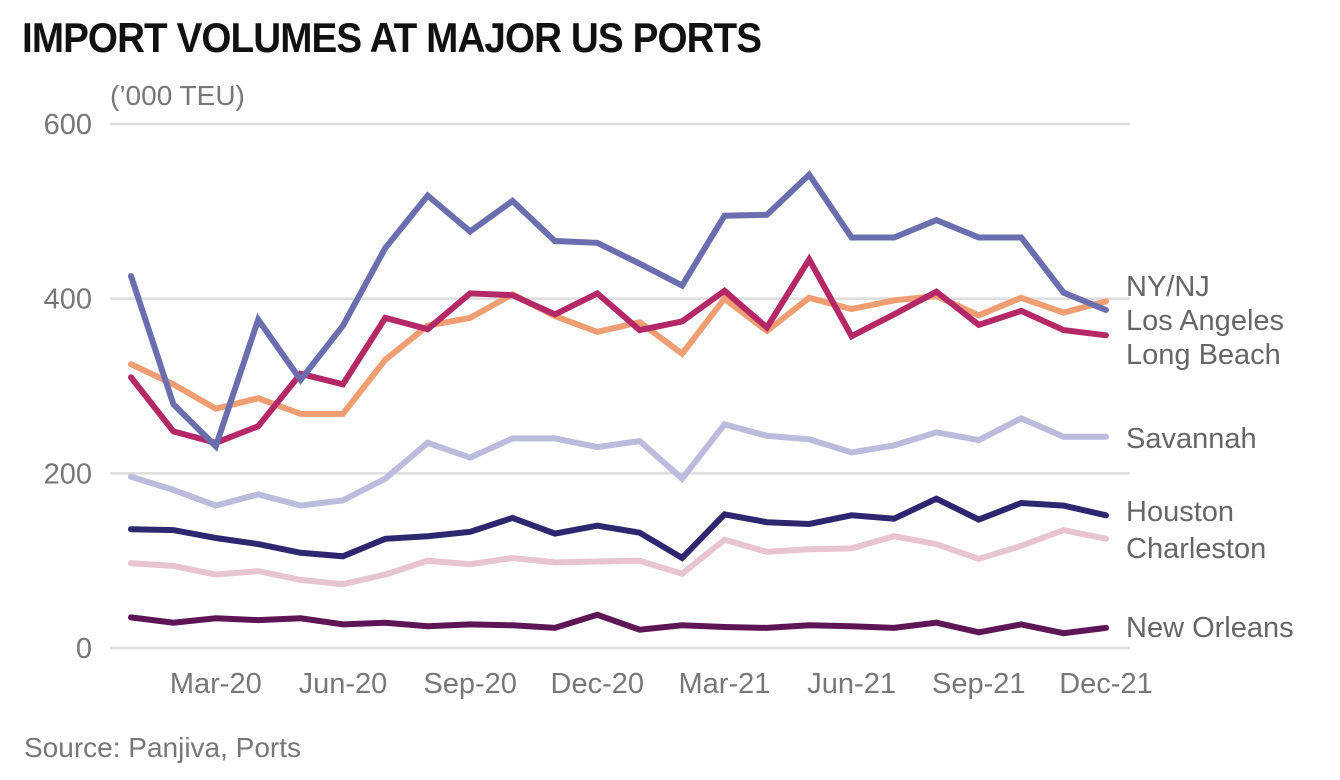 Image resolution: width=1340 pixels, height=780 pixels. Describe the element at coordinates (392, 37) in the screenshot. I see `chart-title: IMPORT VOLUMES AT MAJOR US PORTS` at that location.